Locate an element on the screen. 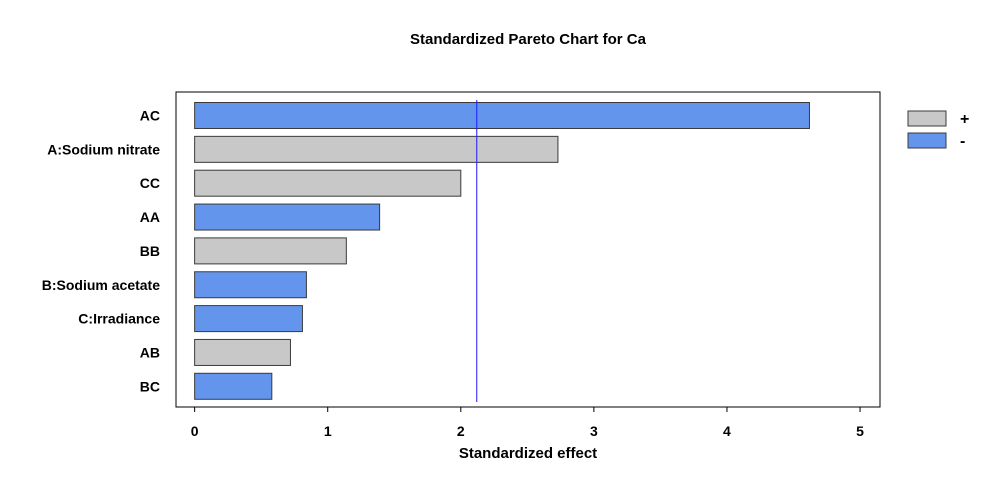  category-label: CC is located at coordinates (150, 183).